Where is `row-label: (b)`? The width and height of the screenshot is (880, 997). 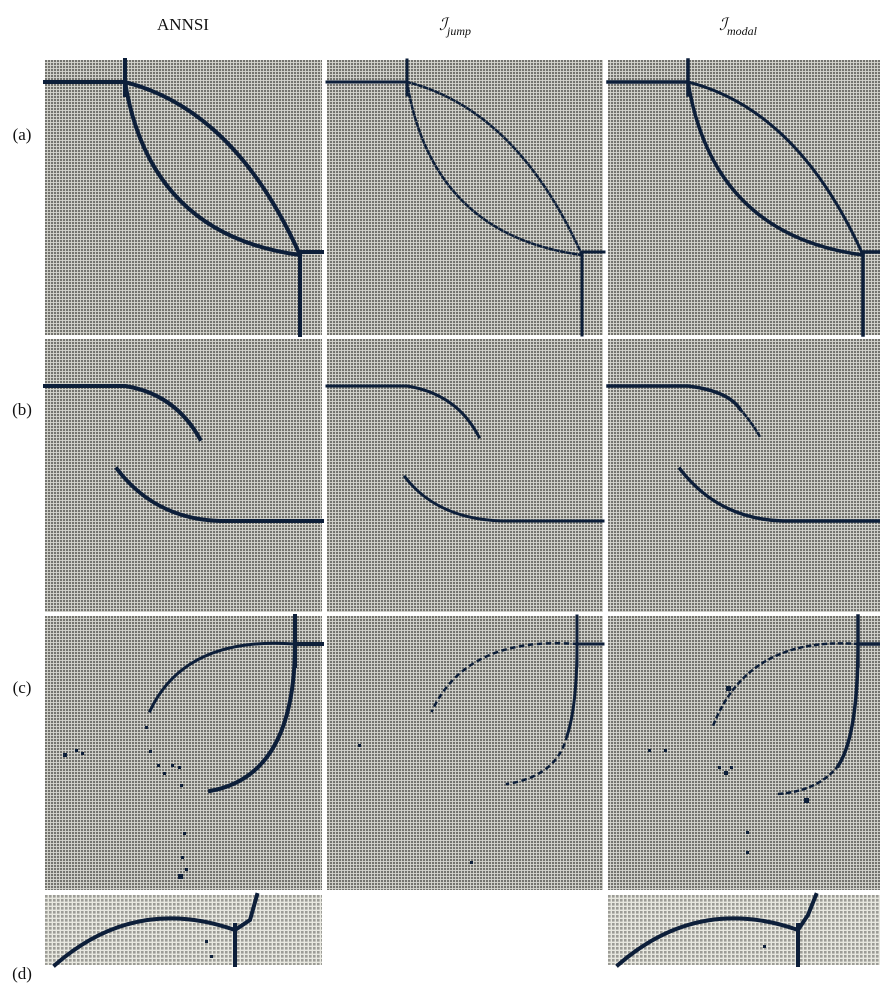
row-label: (b) is located at coordinates (22, 409).